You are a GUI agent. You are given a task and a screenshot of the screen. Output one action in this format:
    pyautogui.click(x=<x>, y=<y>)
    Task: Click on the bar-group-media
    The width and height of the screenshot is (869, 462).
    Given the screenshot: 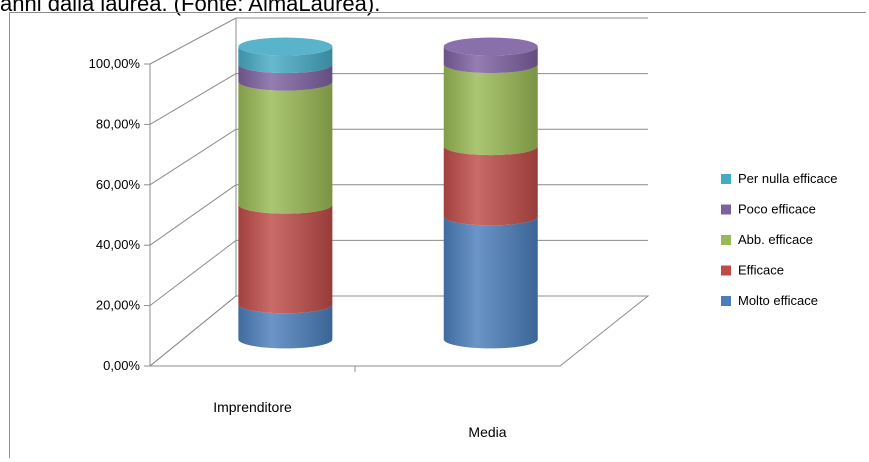 What is the action you would take?
    pyautogui.click(x=490, y=193)
    